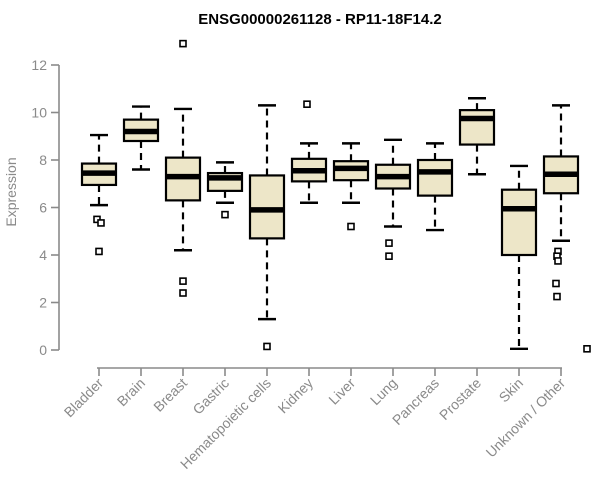 The width and height of the screenshot is (600, 500). I want to click on boxplot-hematopoietic-cells, so click(267, 227).